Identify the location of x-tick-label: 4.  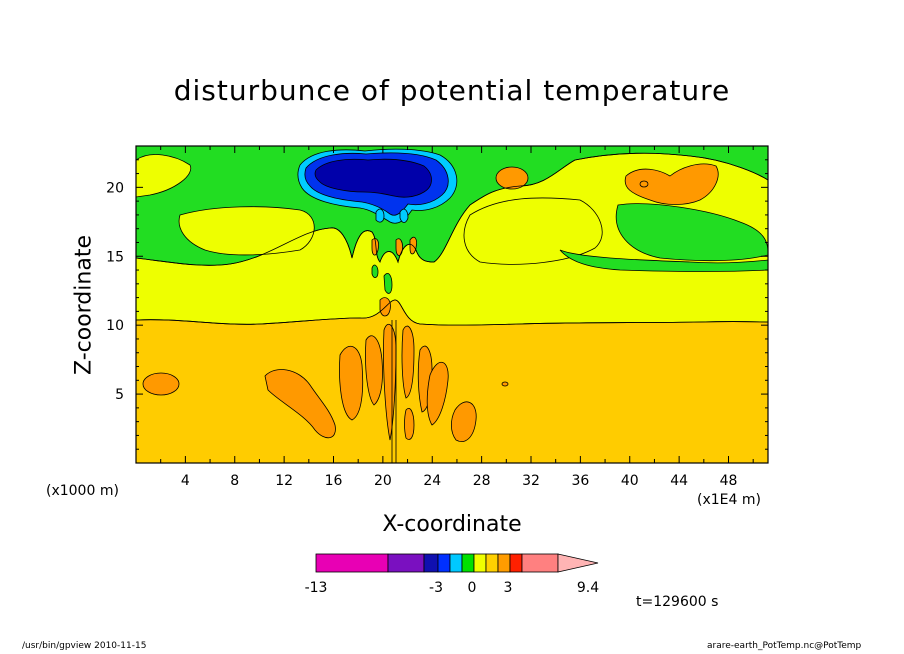
(185, 481).